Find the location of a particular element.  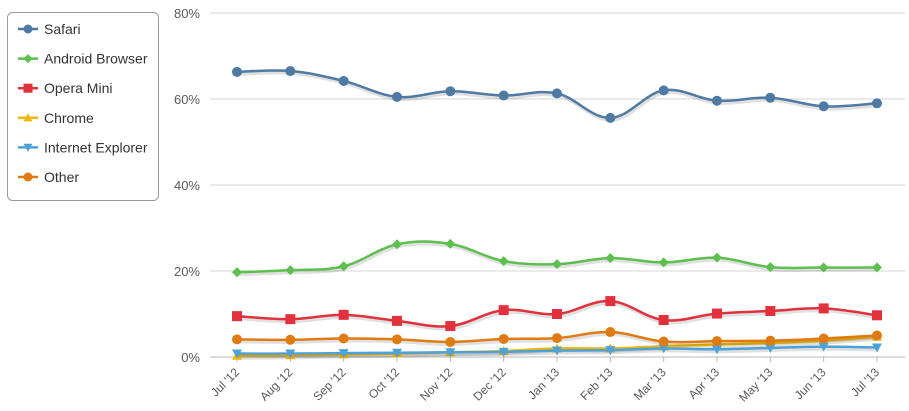

legend-item-android-browser: Android Browser is located at coordinates (83, 59).